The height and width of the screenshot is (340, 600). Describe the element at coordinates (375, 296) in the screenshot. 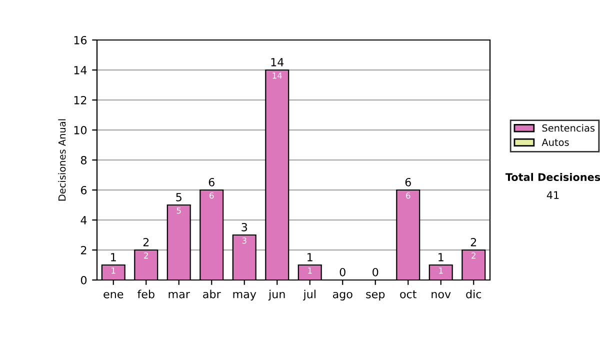

I see `x-tick-label: sep` at that location.